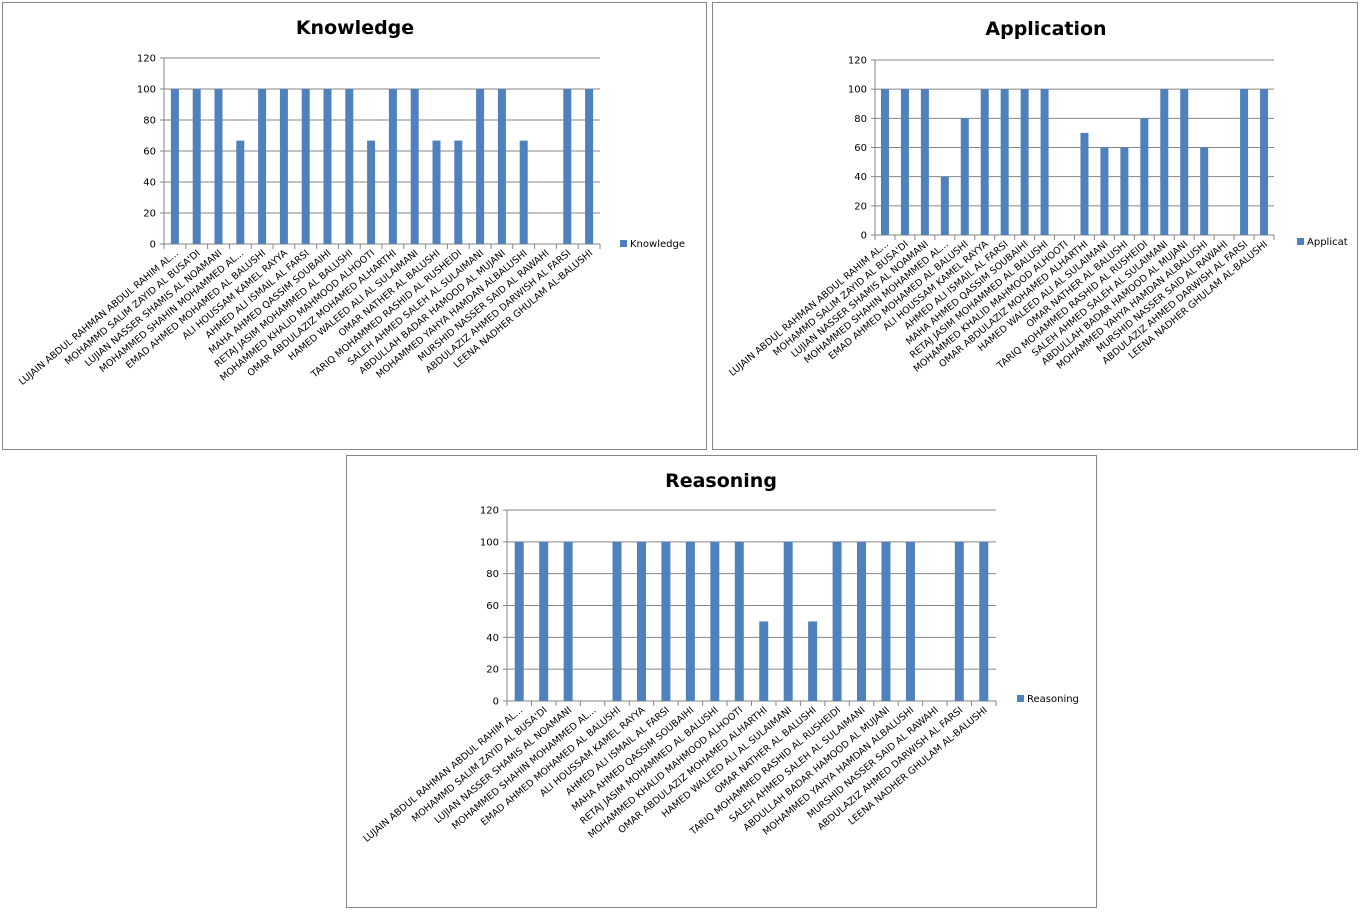 This screenshot has width=1360, height=914. Describe the element at coordinates (1327, 242) in the screenshot. I see `legend-label: Applicat` at that location.